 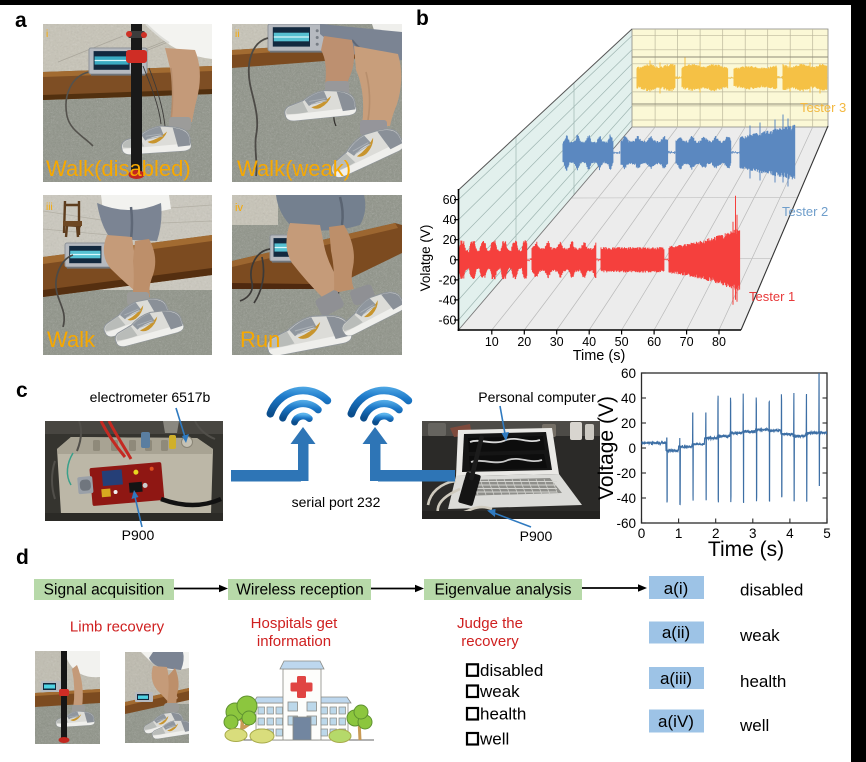 I want to click on svg-text: Eigenvalue analysis, so click(x=502, y=590).